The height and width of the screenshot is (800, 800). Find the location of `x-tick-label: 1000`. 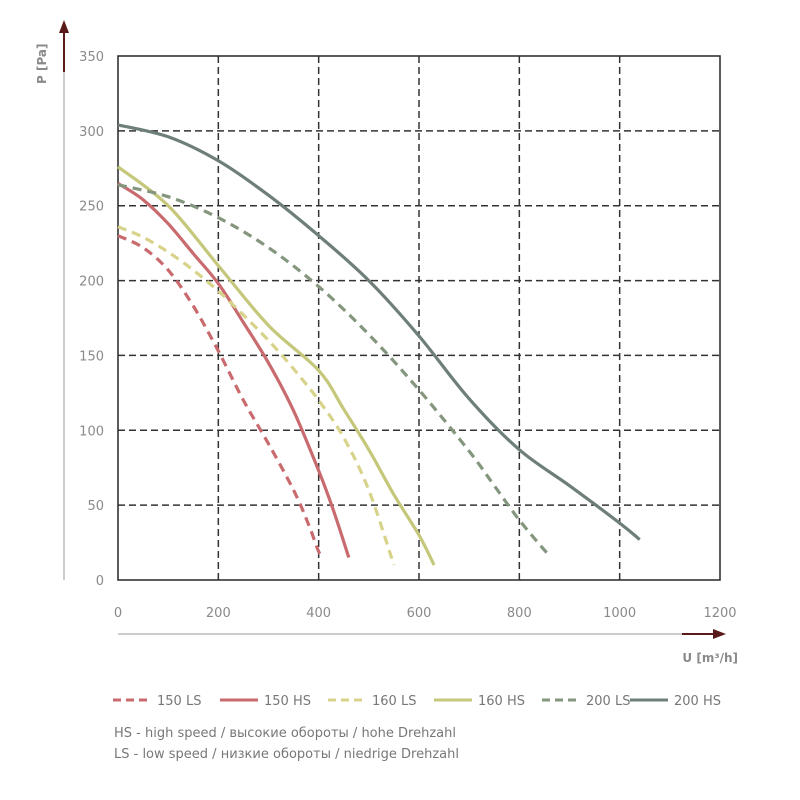

x-tick-label: 1000 is located at coordinates (619, 613).